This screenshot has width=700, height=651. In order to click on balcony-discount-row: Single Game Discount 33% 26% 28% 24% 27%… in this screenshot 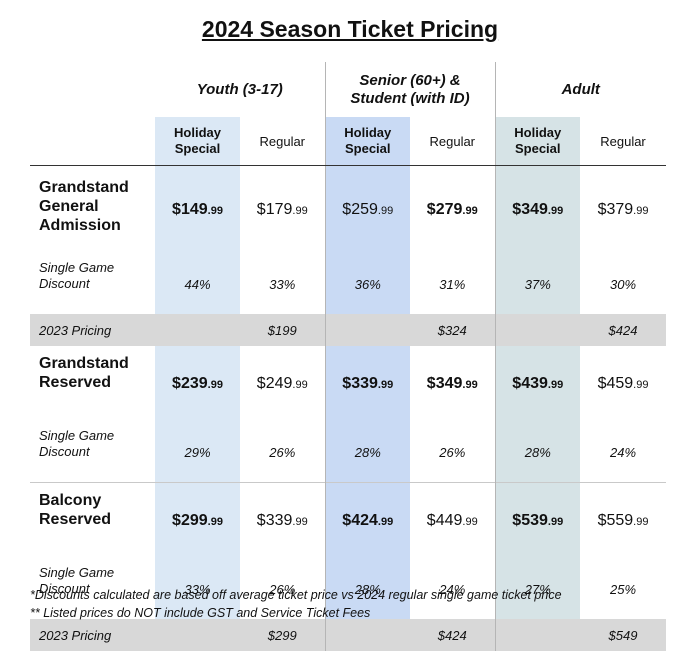, I will do `click(348, 589)`.